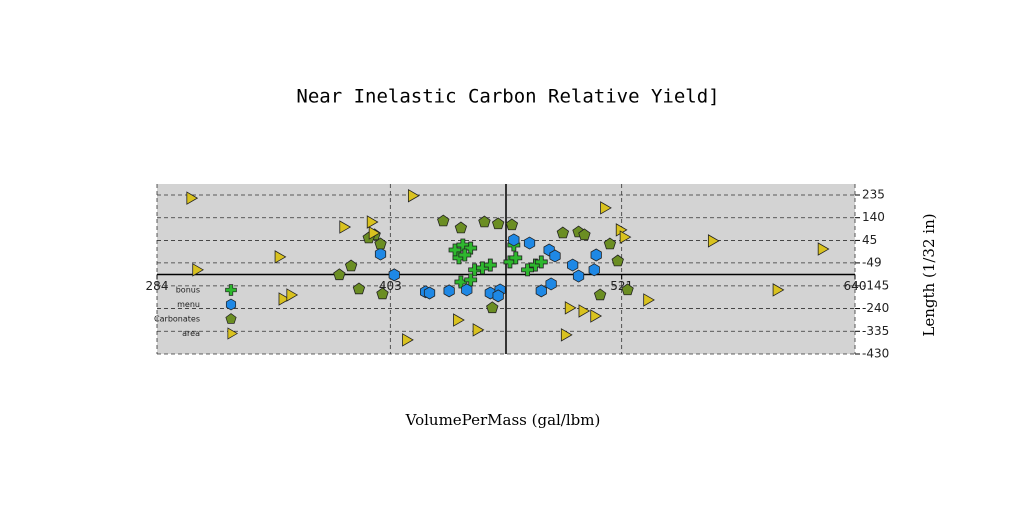 The height and width of the screenshot is (516, 1024). What do you see at coordinates (873, 217) in the screenshot?
I see `y-tick-label: 140` at bounding box center [873, 217].